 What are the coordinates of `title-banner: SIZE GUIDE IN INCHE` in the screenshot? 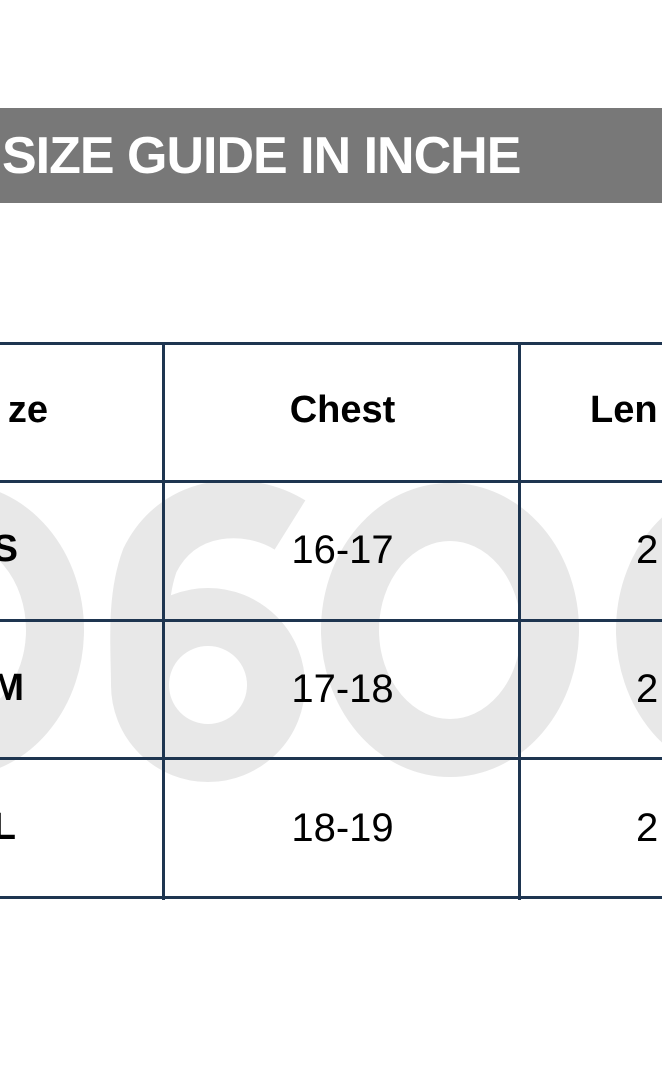 It's located at (331, 155).